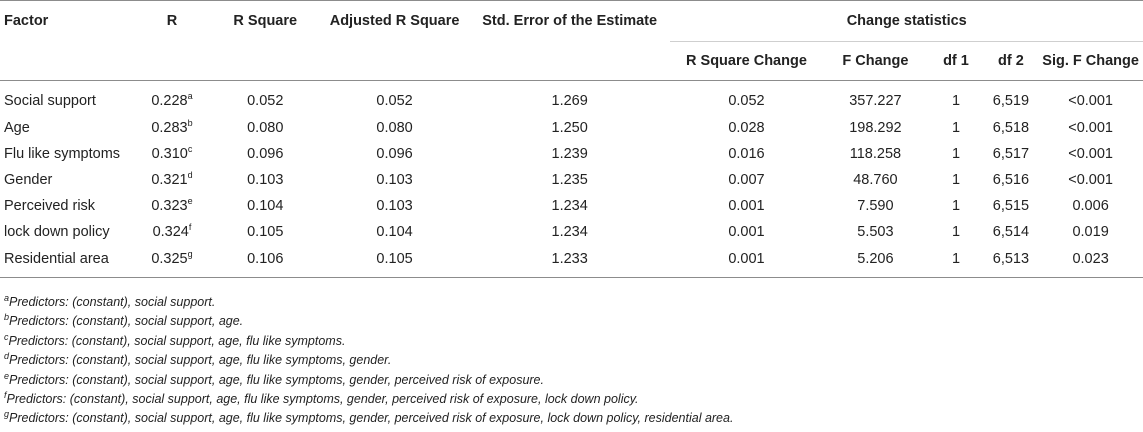 The height and width of the screenshot is (432, 1143). I want to click on cell-f-change: 198.292, so click(875, 128).